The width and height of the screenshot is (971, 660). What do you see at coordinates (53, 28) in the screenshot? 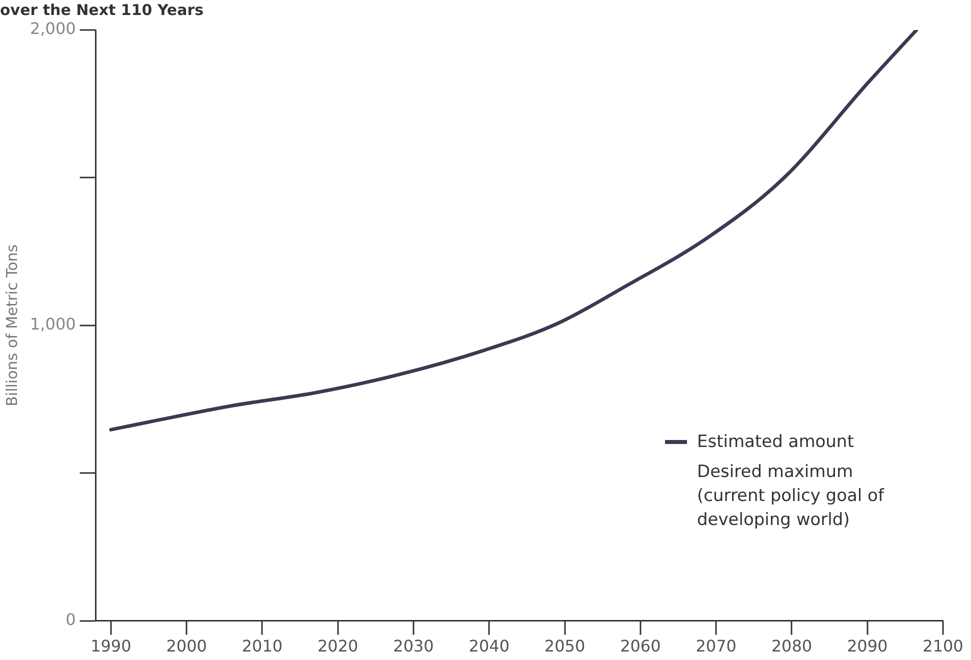
I see `y-tick-label: 2,000` at bounding box center [53, 28].